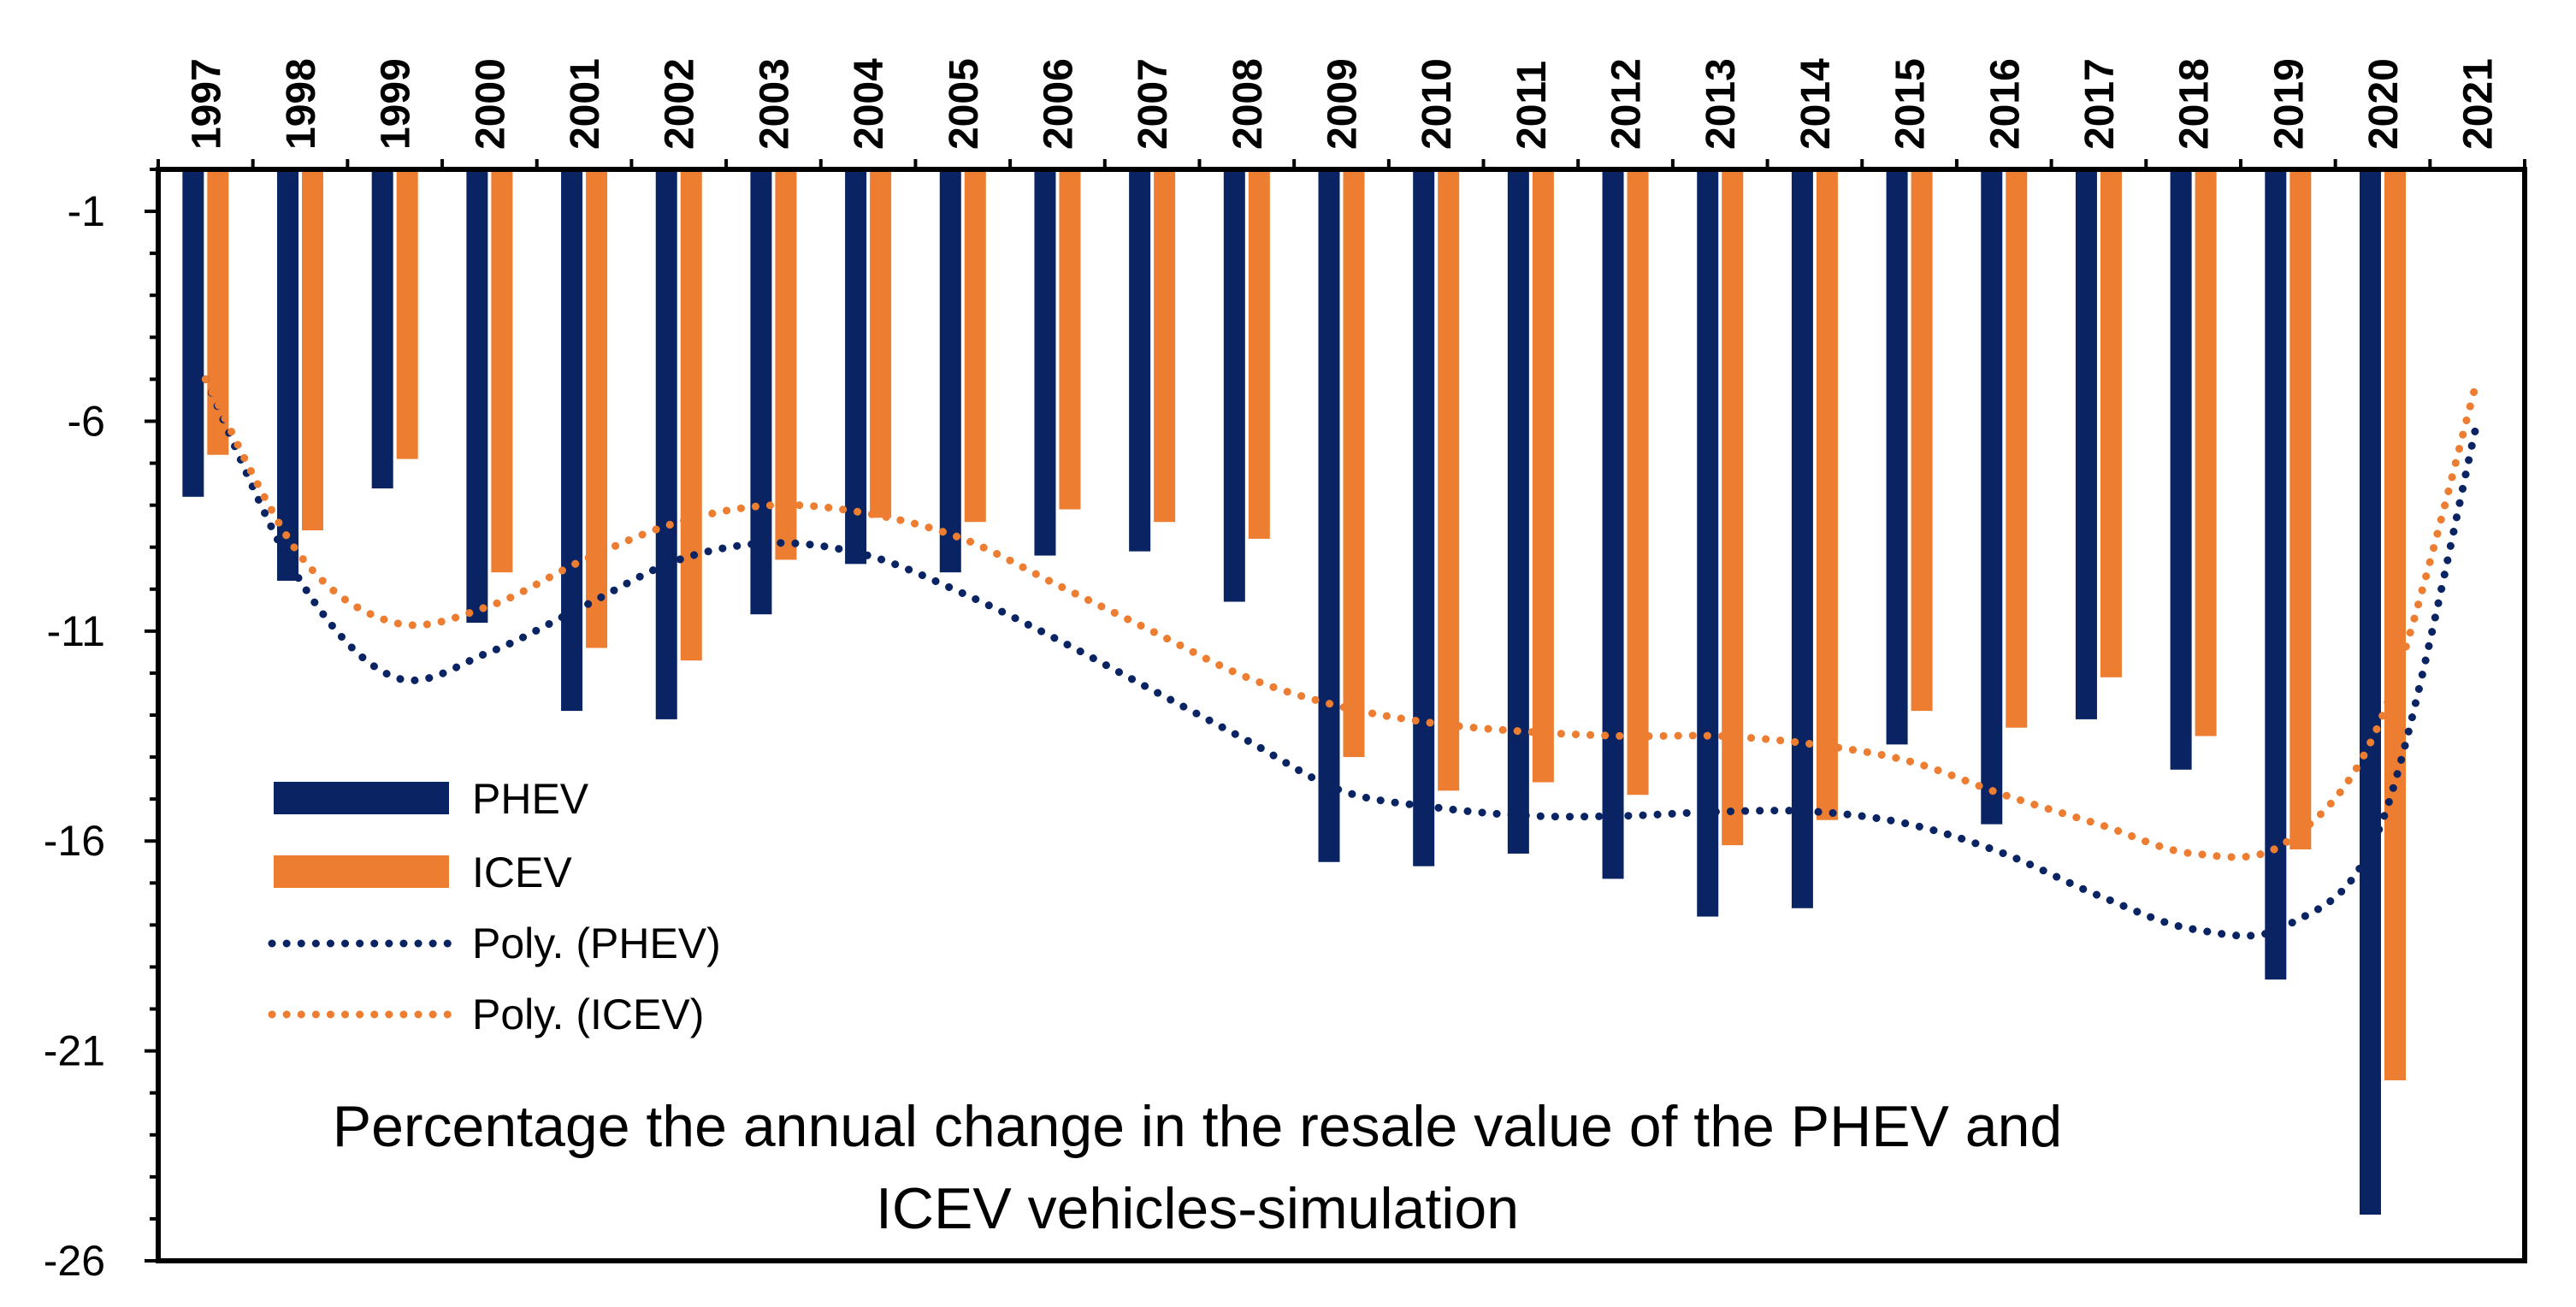  I want to click on bar-phev-2011, so click(1518, 511).